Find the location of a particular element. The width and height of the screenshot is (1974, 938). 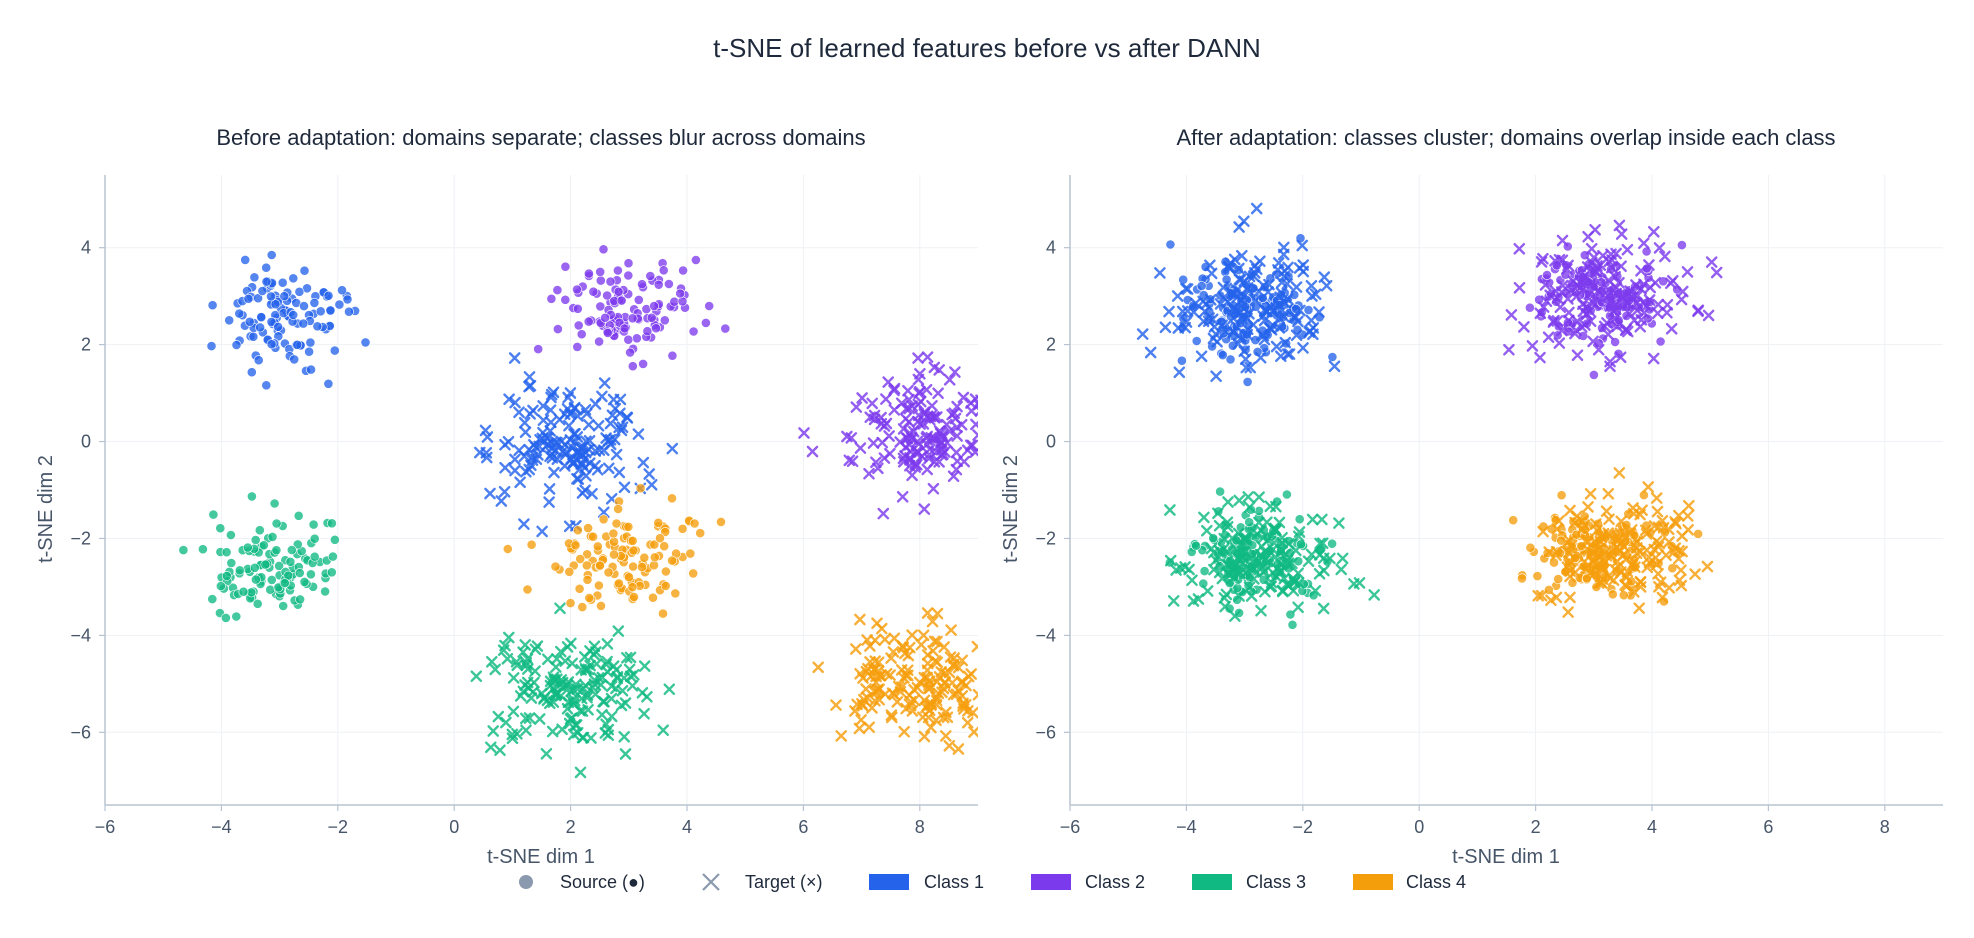

legend-swatch is located at coordinates (889, 882).